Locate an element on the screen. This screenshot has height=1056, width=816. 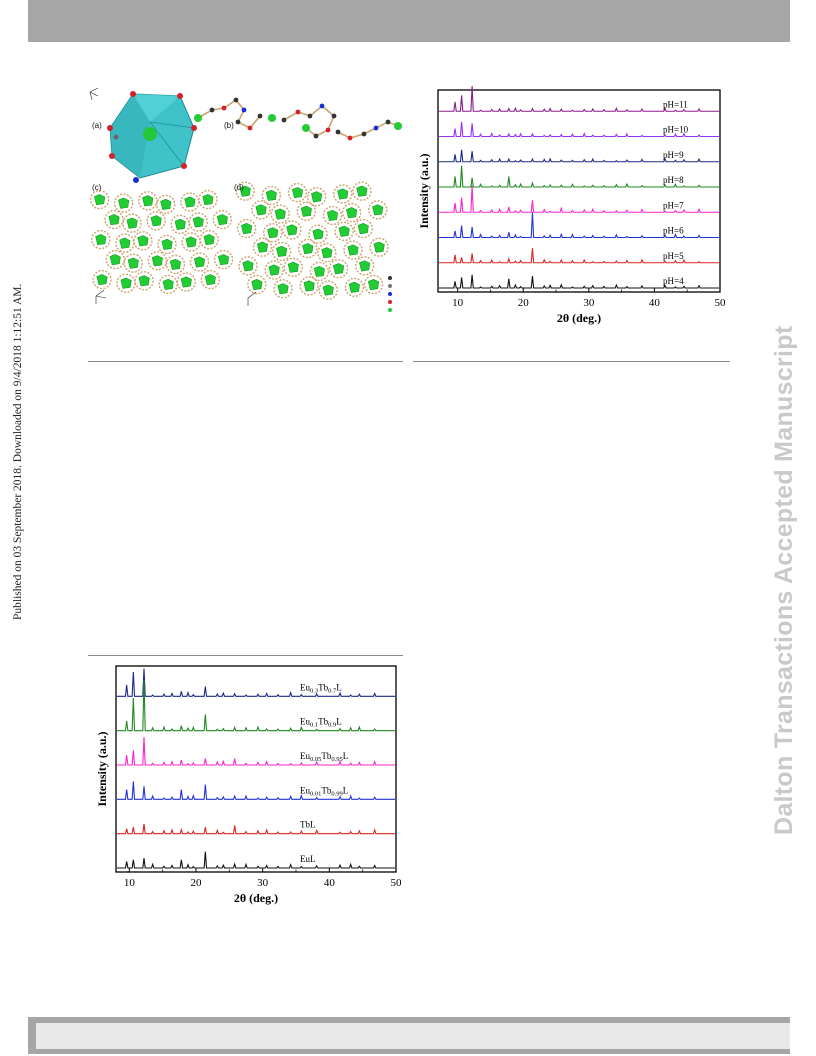
panel-label-a: (a) is located at coordinates (97, 125).